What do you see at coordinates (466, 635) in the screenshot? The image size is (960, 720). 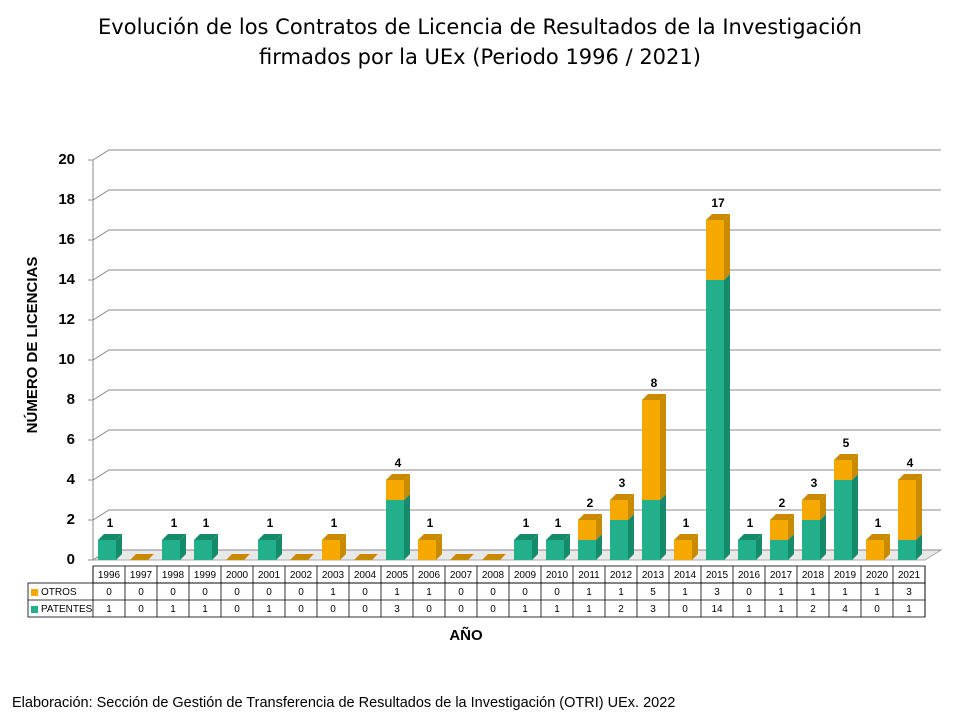 I see `x-axis-title: AÑO` at bounding box center [466, 635].